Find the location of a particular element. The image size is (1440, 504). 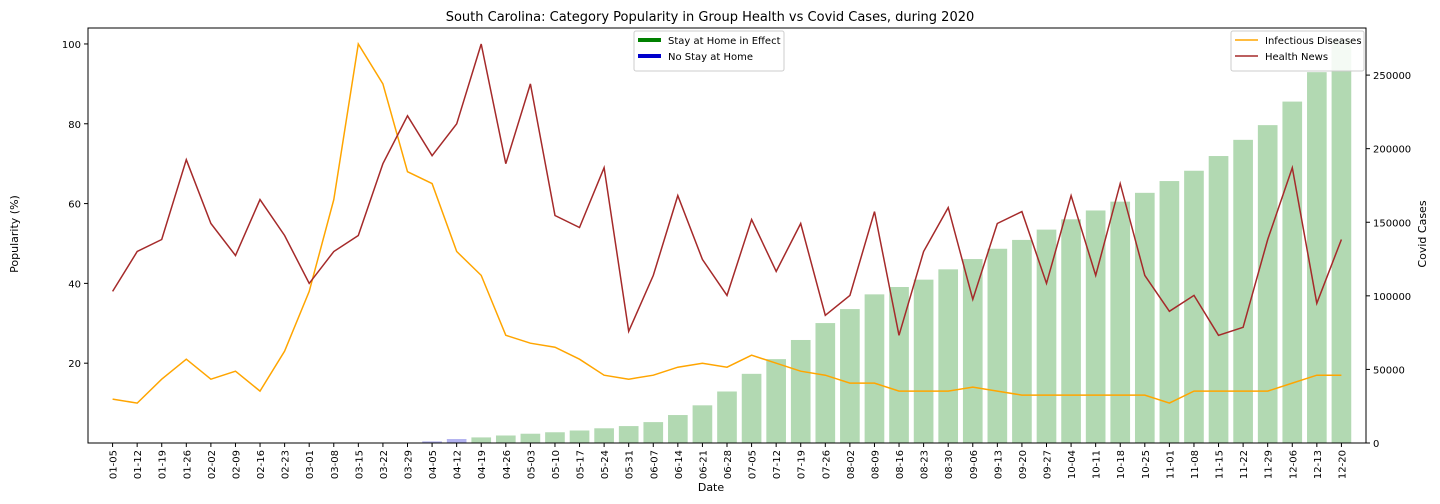

x-tick-label: 01-19 is located at coordinates (163, 464).